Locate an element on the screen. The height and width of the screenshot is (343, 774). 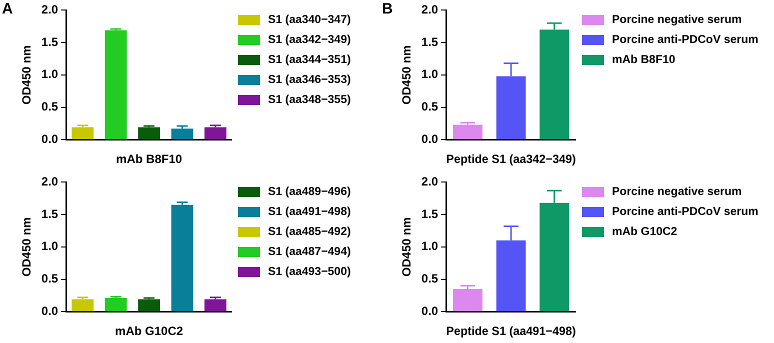
legend-label: S1 (aa344−351) is located at coordinates (309, 60).